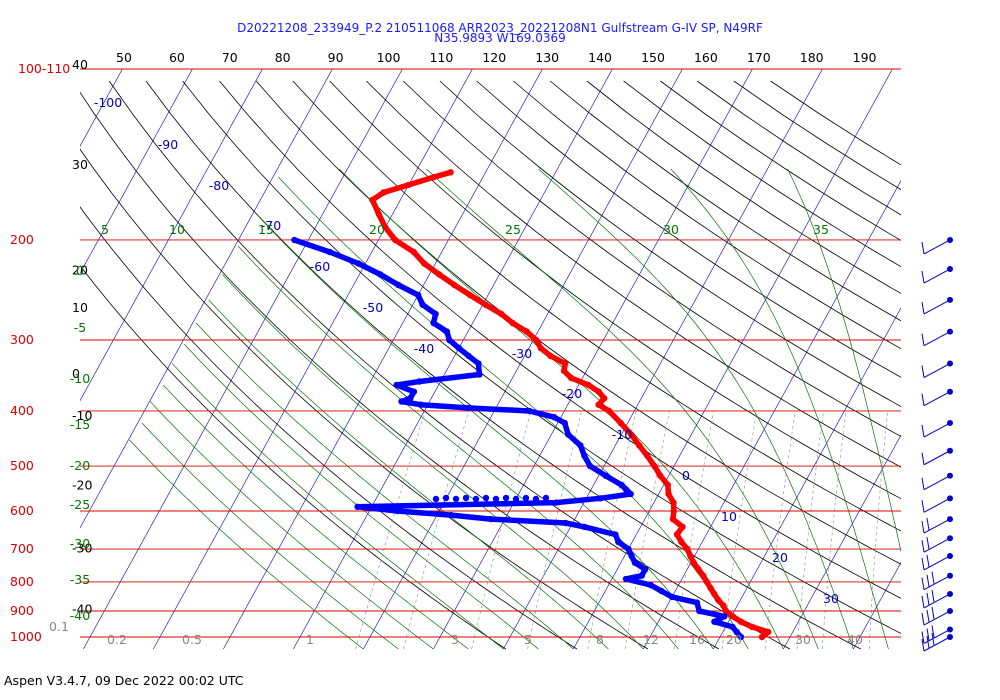 Image resolution: width=1000 pixels, height=700 pixels. Describe the element at coordinates (80, 269) in the screenshot. I see `altitude-tick-label: 20` at that location.